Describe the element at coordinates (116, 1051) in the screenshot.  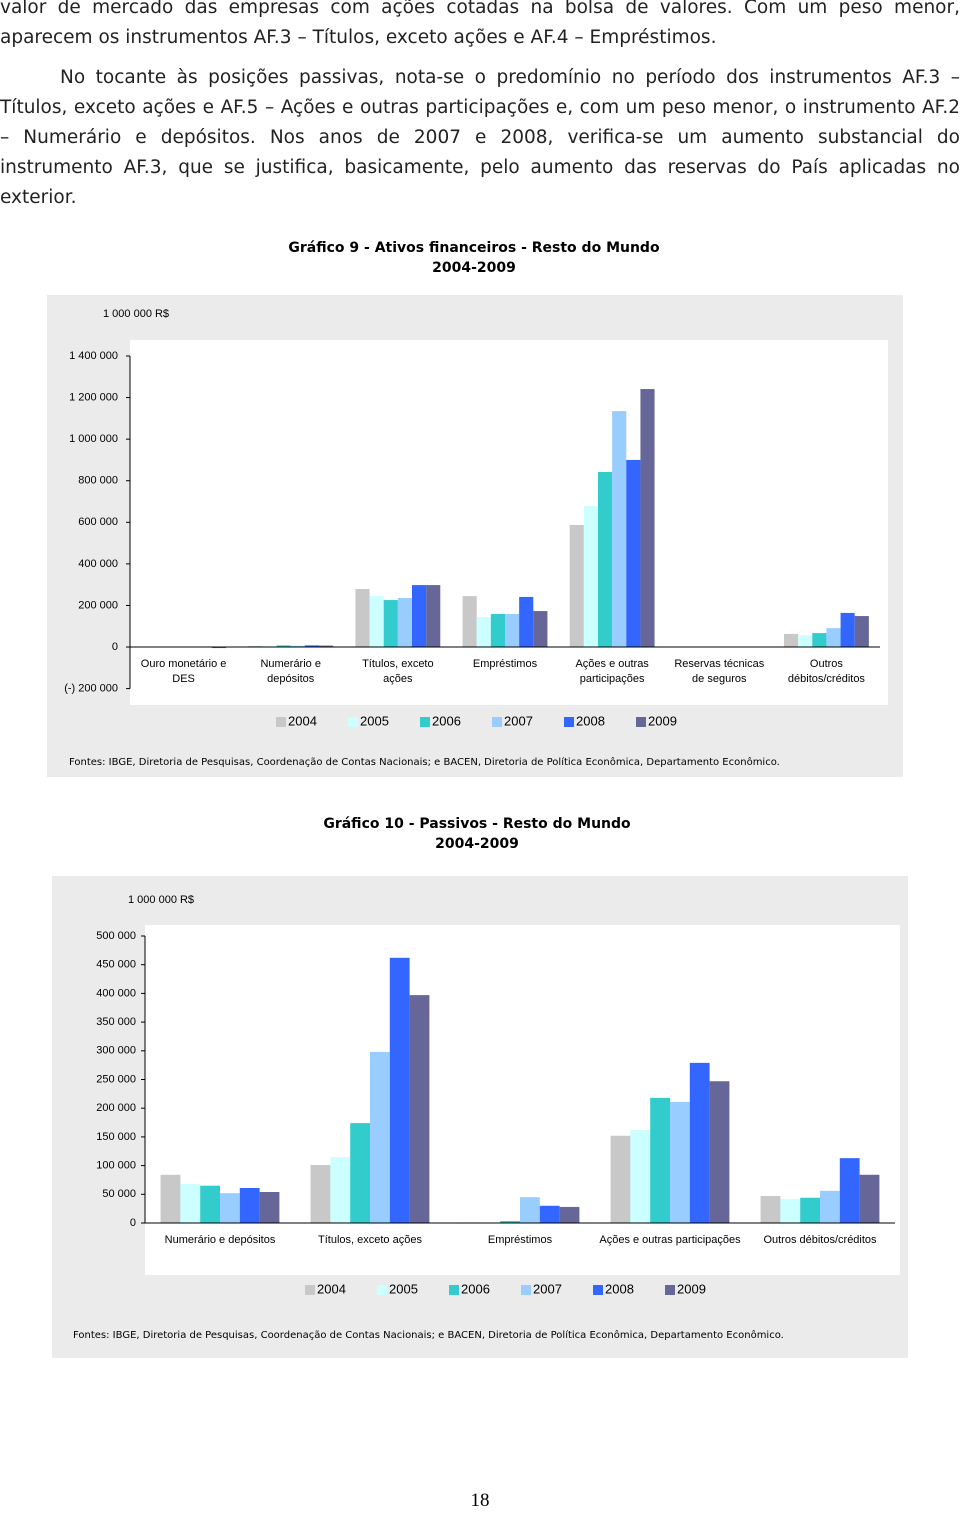
I see `y-tick-label: 300 000` at that location.